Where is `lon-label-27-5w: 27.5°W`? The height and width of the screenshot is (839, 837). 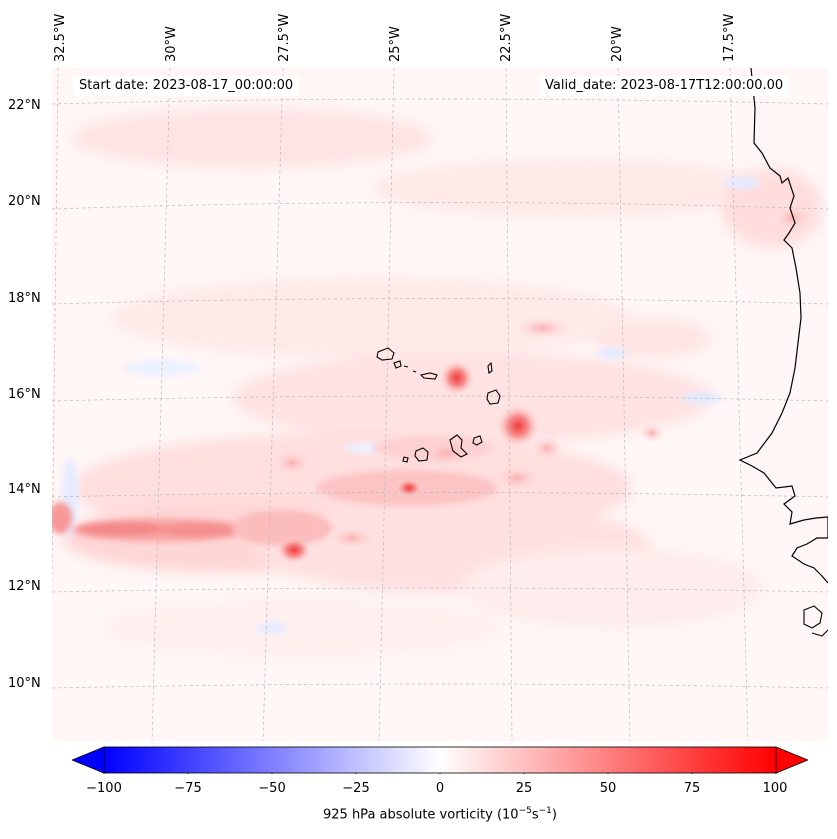
lon-label-27-5w: 27.5°W is located at coordinates (284, 37).